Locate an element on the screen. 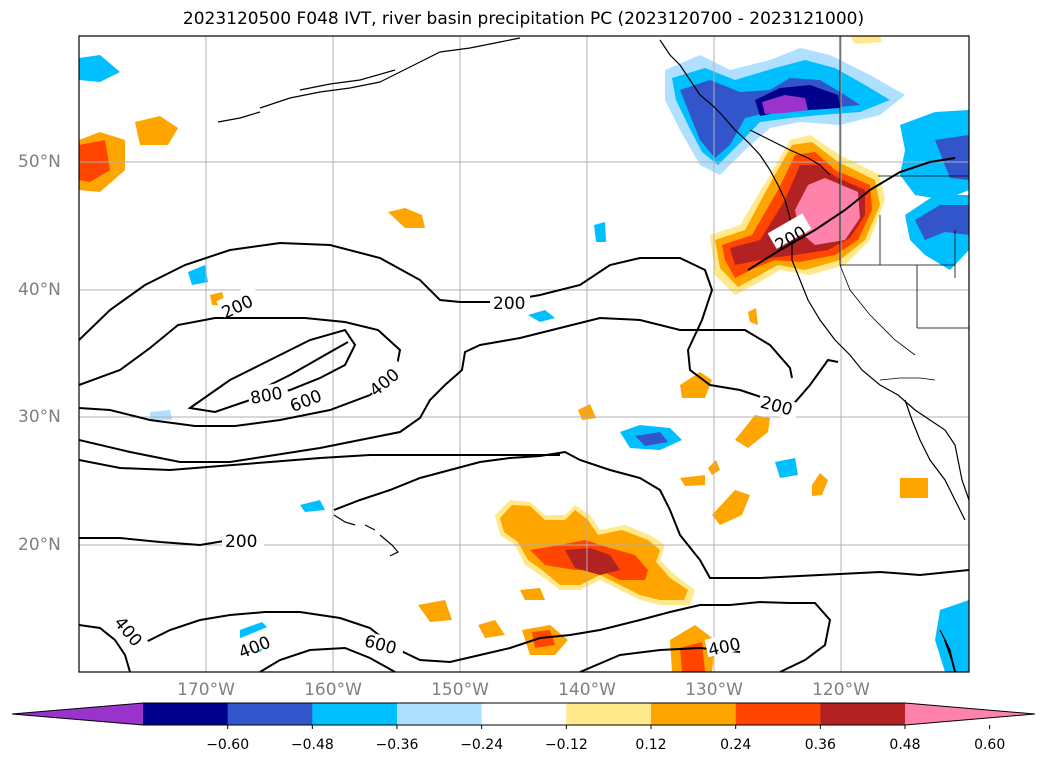  colorbar is located at coordinates (523, 715).